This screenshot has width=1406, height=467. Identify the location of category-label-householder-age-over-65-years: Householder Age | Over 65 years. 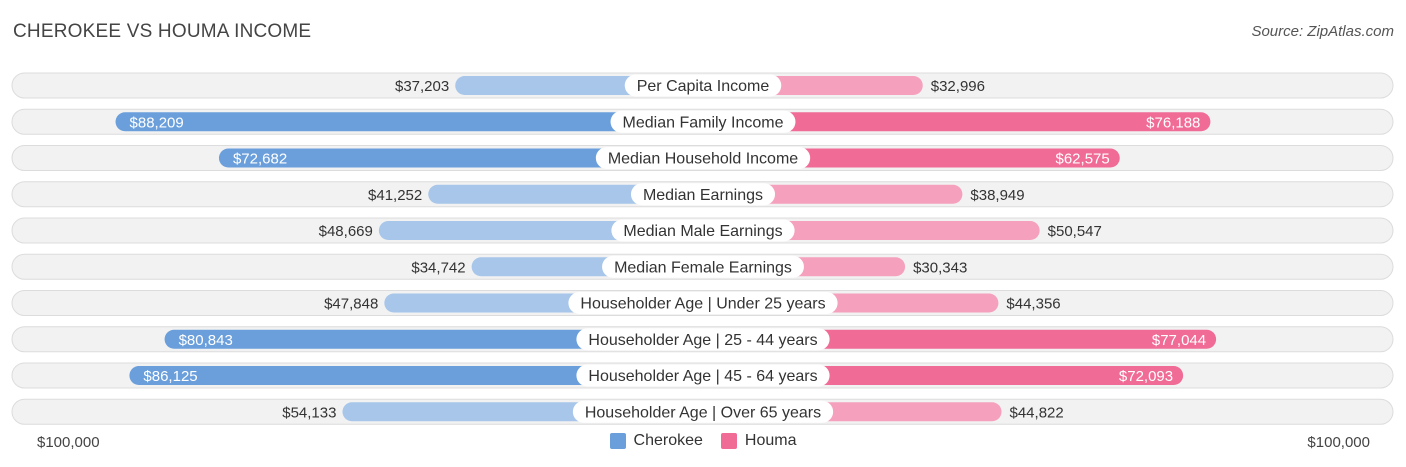
(703, 412).